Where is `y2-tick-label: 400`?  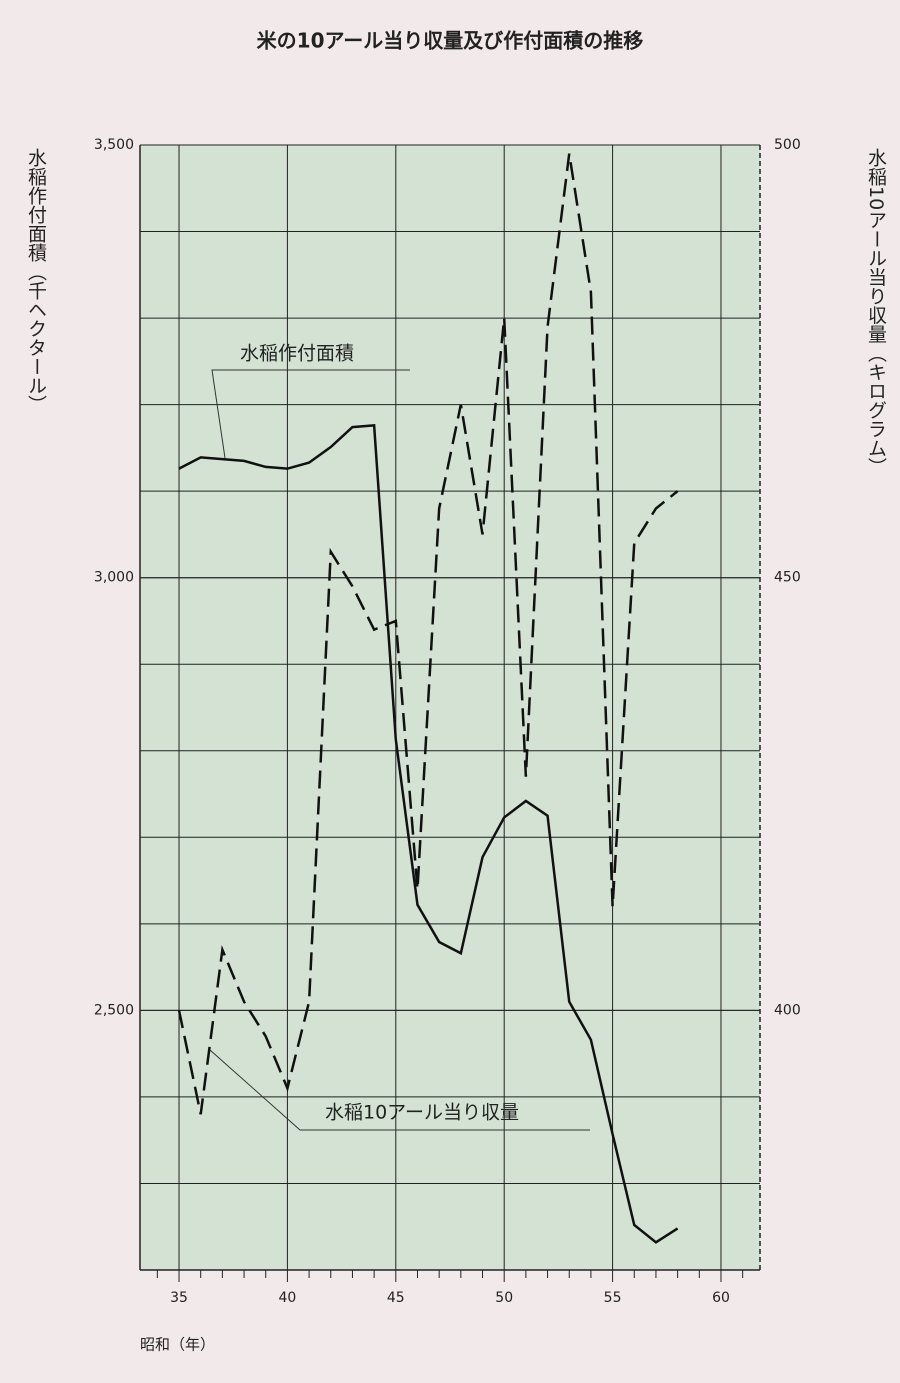 y2-tick-label: 400 is located at coordinates (787, 1010).